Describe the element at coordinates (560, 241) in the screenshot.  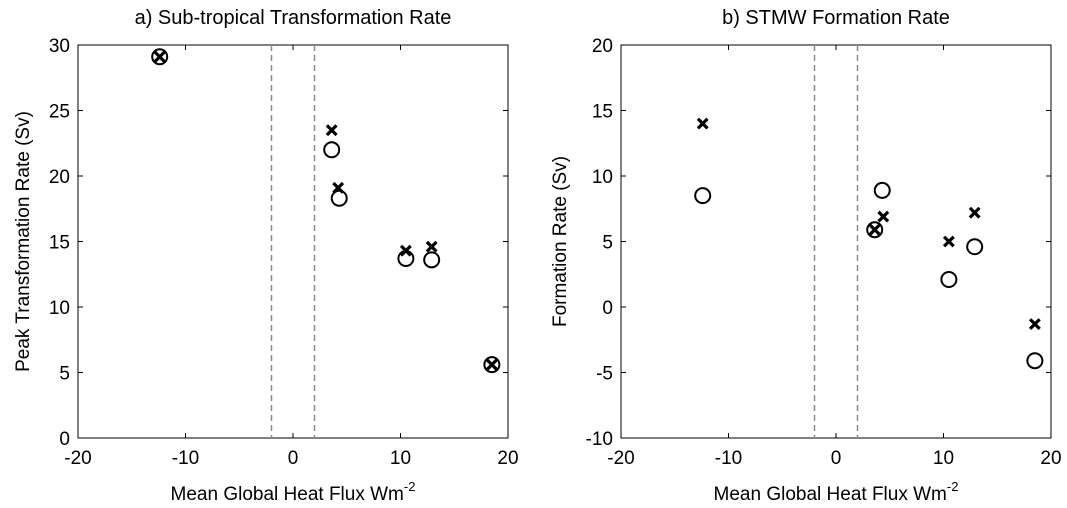
I see `y-axis-label: Formation Rate (Sv)` at that location.